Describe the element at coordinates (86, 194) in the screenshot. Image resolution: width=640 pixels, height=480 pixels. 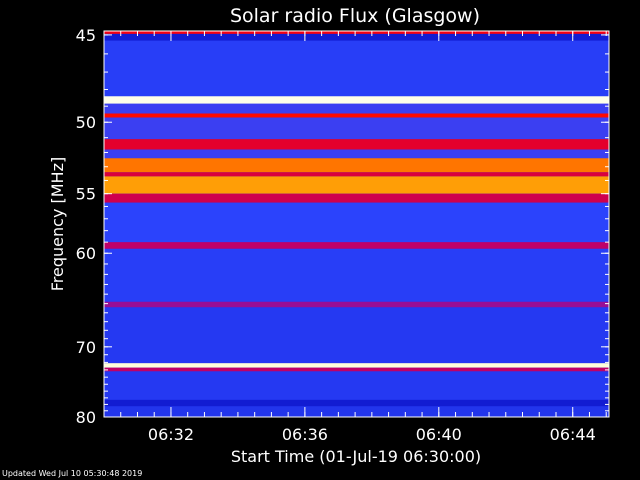
I see `y-tick-label: 55` at that location.